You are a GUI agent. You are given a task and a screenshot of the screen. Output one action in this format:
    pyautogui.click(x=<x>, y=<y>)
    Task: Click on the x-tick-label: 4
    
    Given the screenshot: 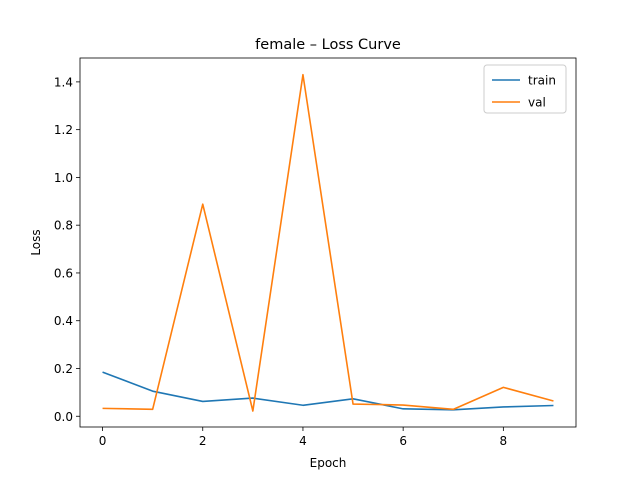 What is the action you would take?
    pyautogui.click(x=303, y=441)
    